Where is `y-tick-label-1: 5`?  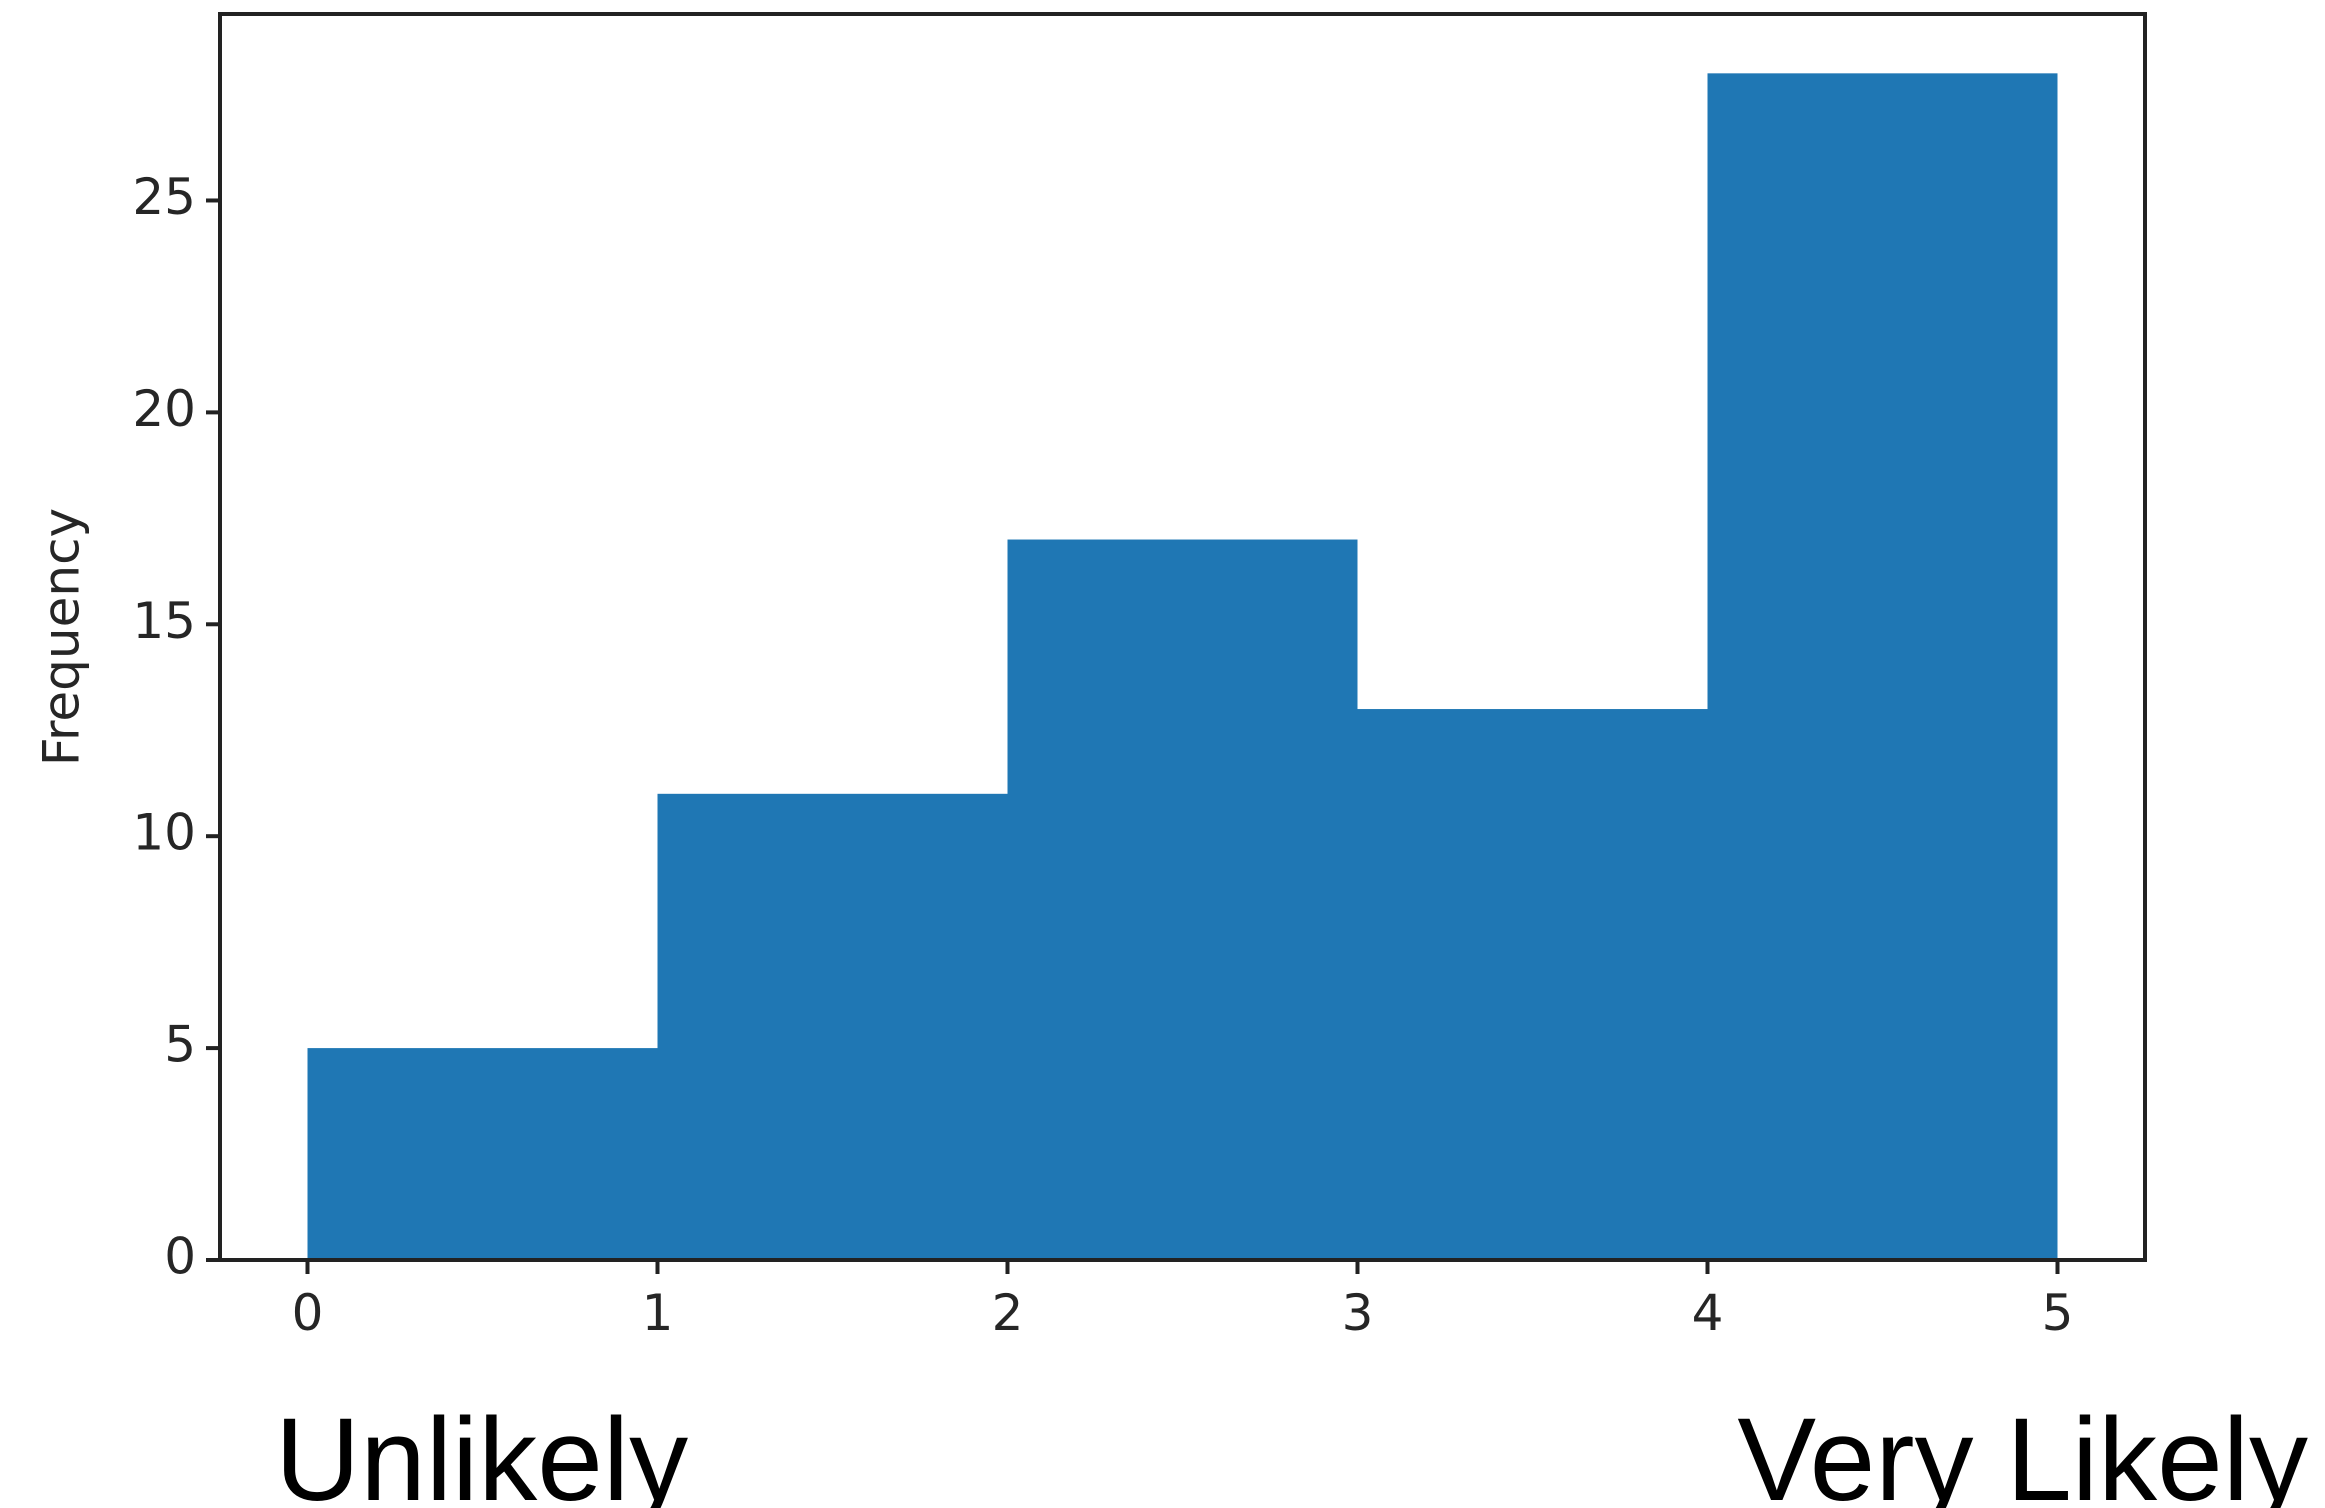
y-tick-label-1: 5 is located at coordinates (180, 1045).